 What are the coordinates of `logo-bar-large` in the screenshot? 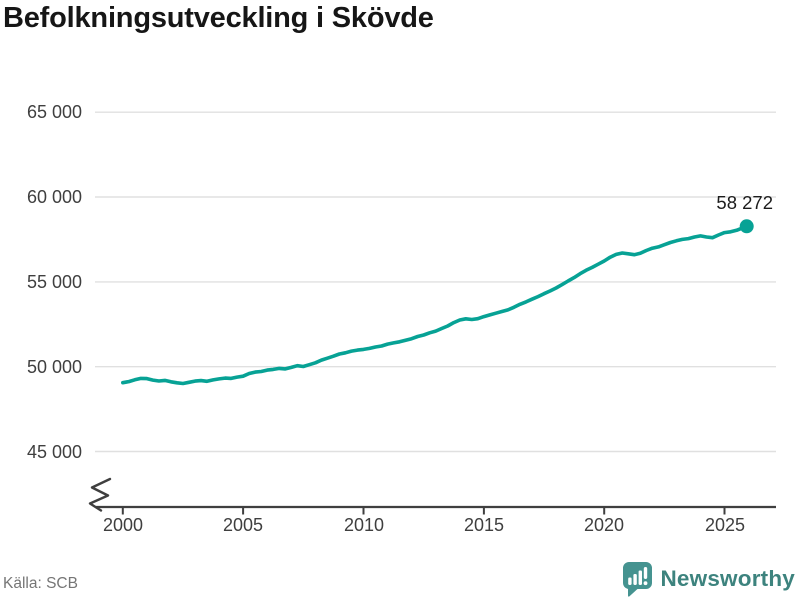 It's located at (641, 577).